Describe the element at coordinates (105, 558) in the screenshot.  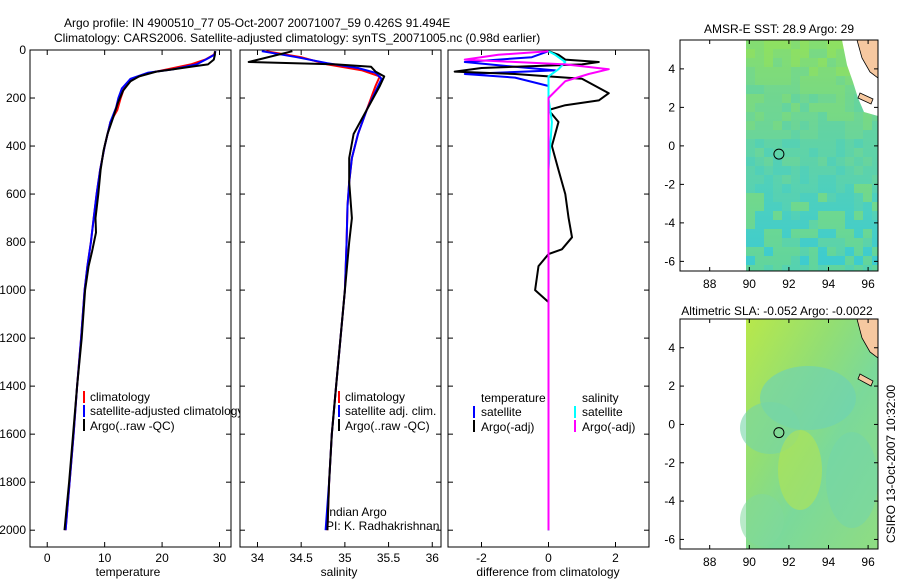
I see `x-tick-label: 10` at that location.